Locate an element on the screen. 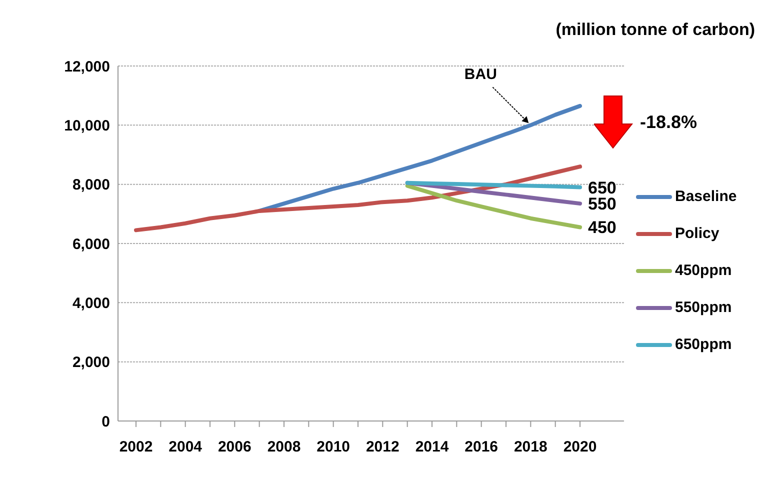  legend-label: 550ppm is located at coordinates (703, 307).